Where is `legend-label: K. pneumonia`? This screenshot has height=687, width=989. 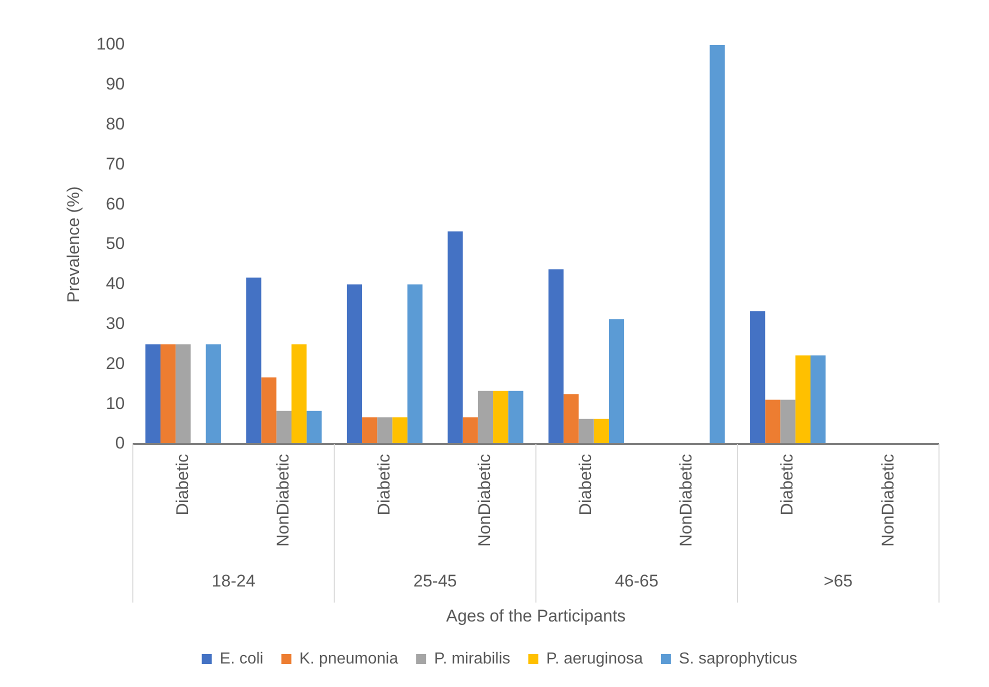
legend-label: K. pneumonia is located at coordinates (348, 659).